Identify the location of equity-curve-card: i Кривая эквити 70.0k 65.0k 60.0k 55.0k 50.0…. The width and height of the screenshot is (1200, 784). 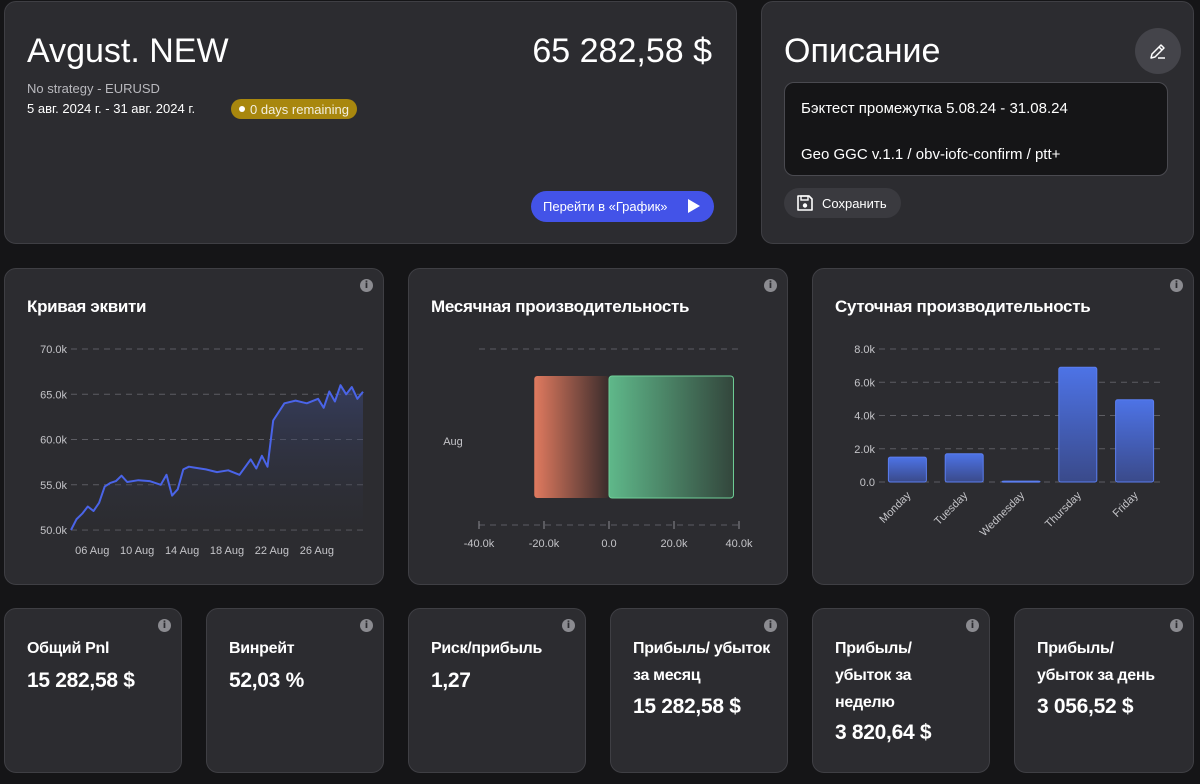
(194, 426).